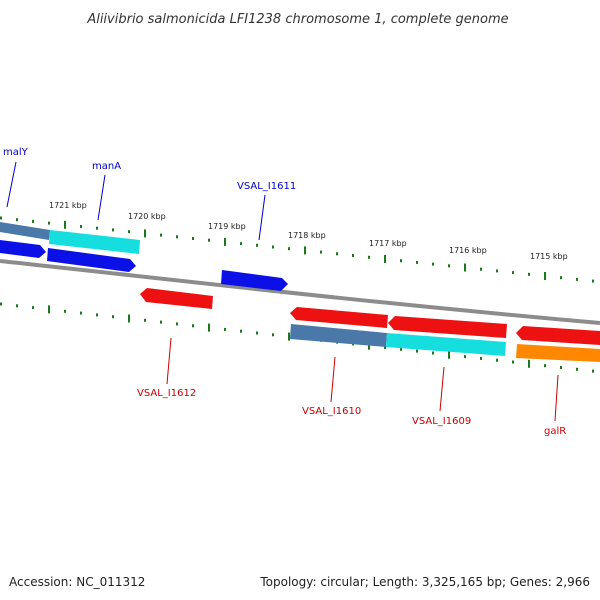  What do you see at coordinates (556, 398) in the screenshot?
I see `leader-line-galr` at bounding box center [556, 398].